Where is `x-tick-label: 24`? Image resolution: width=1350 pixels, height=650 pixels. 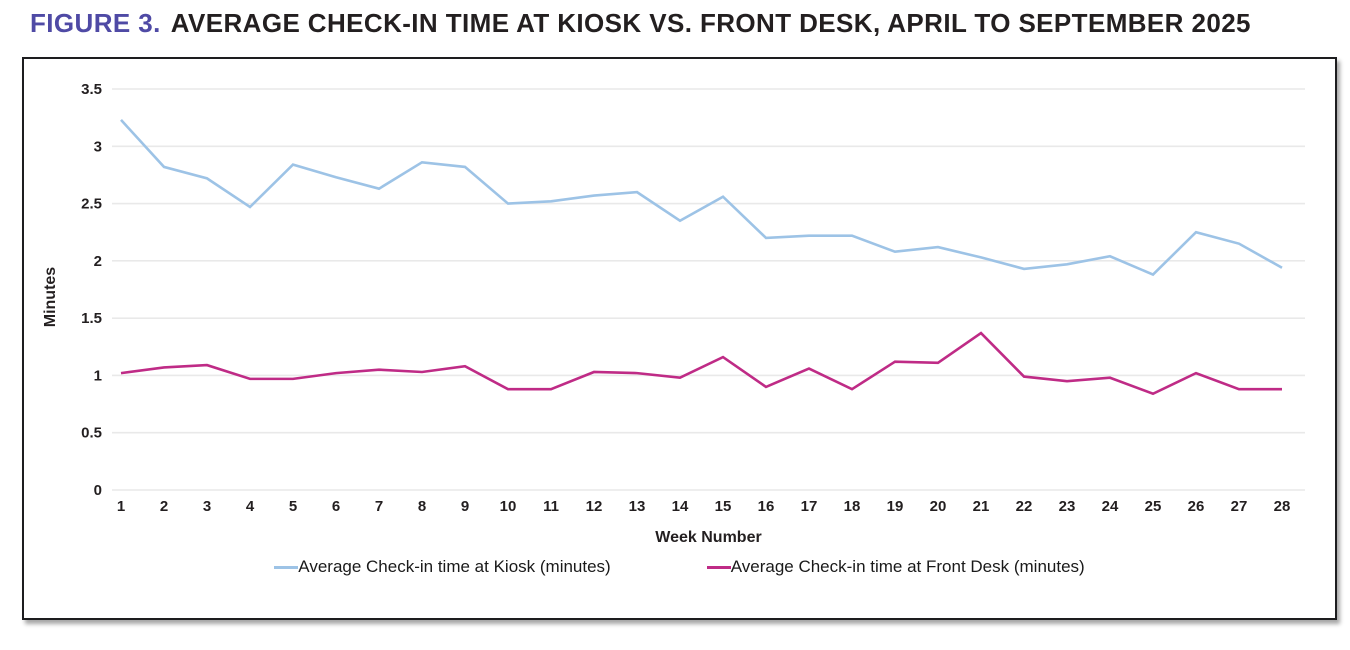
x-tick-label: 24 is located at coordinates (1110, 506).